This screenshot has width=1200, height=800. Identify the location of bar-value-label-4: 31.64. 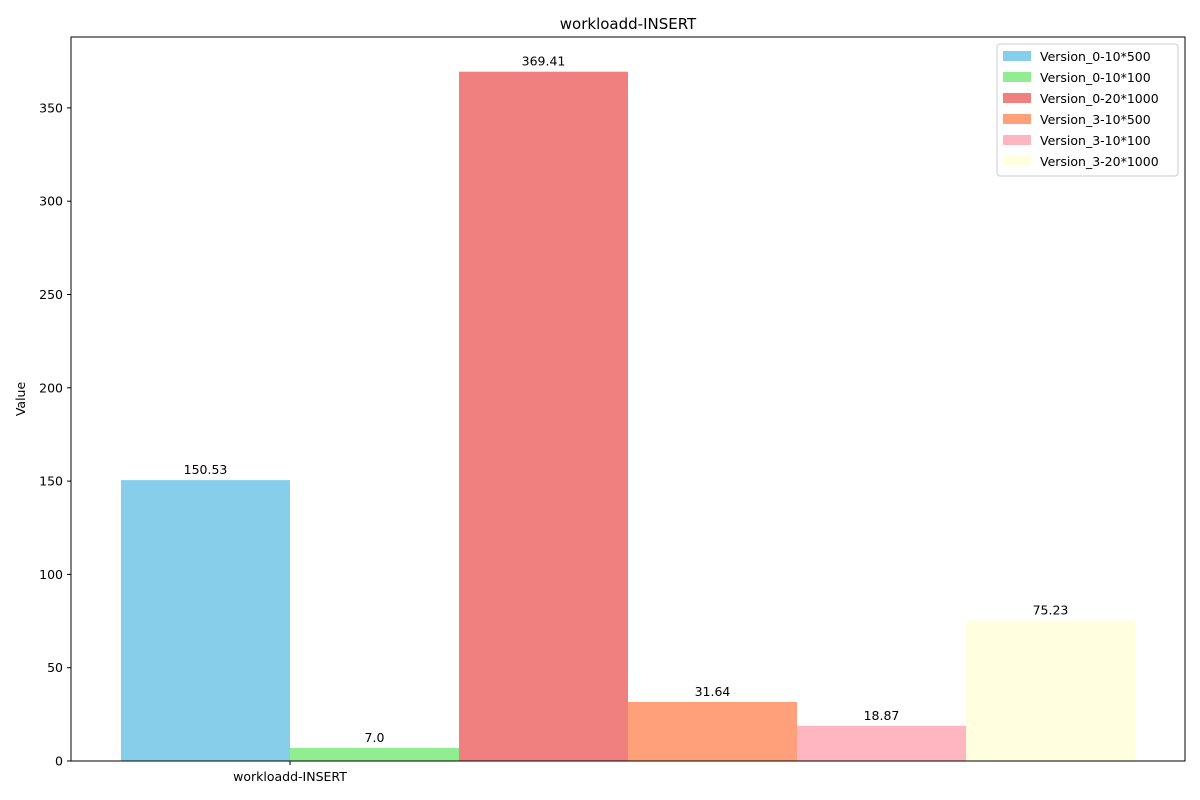
(713, 691).